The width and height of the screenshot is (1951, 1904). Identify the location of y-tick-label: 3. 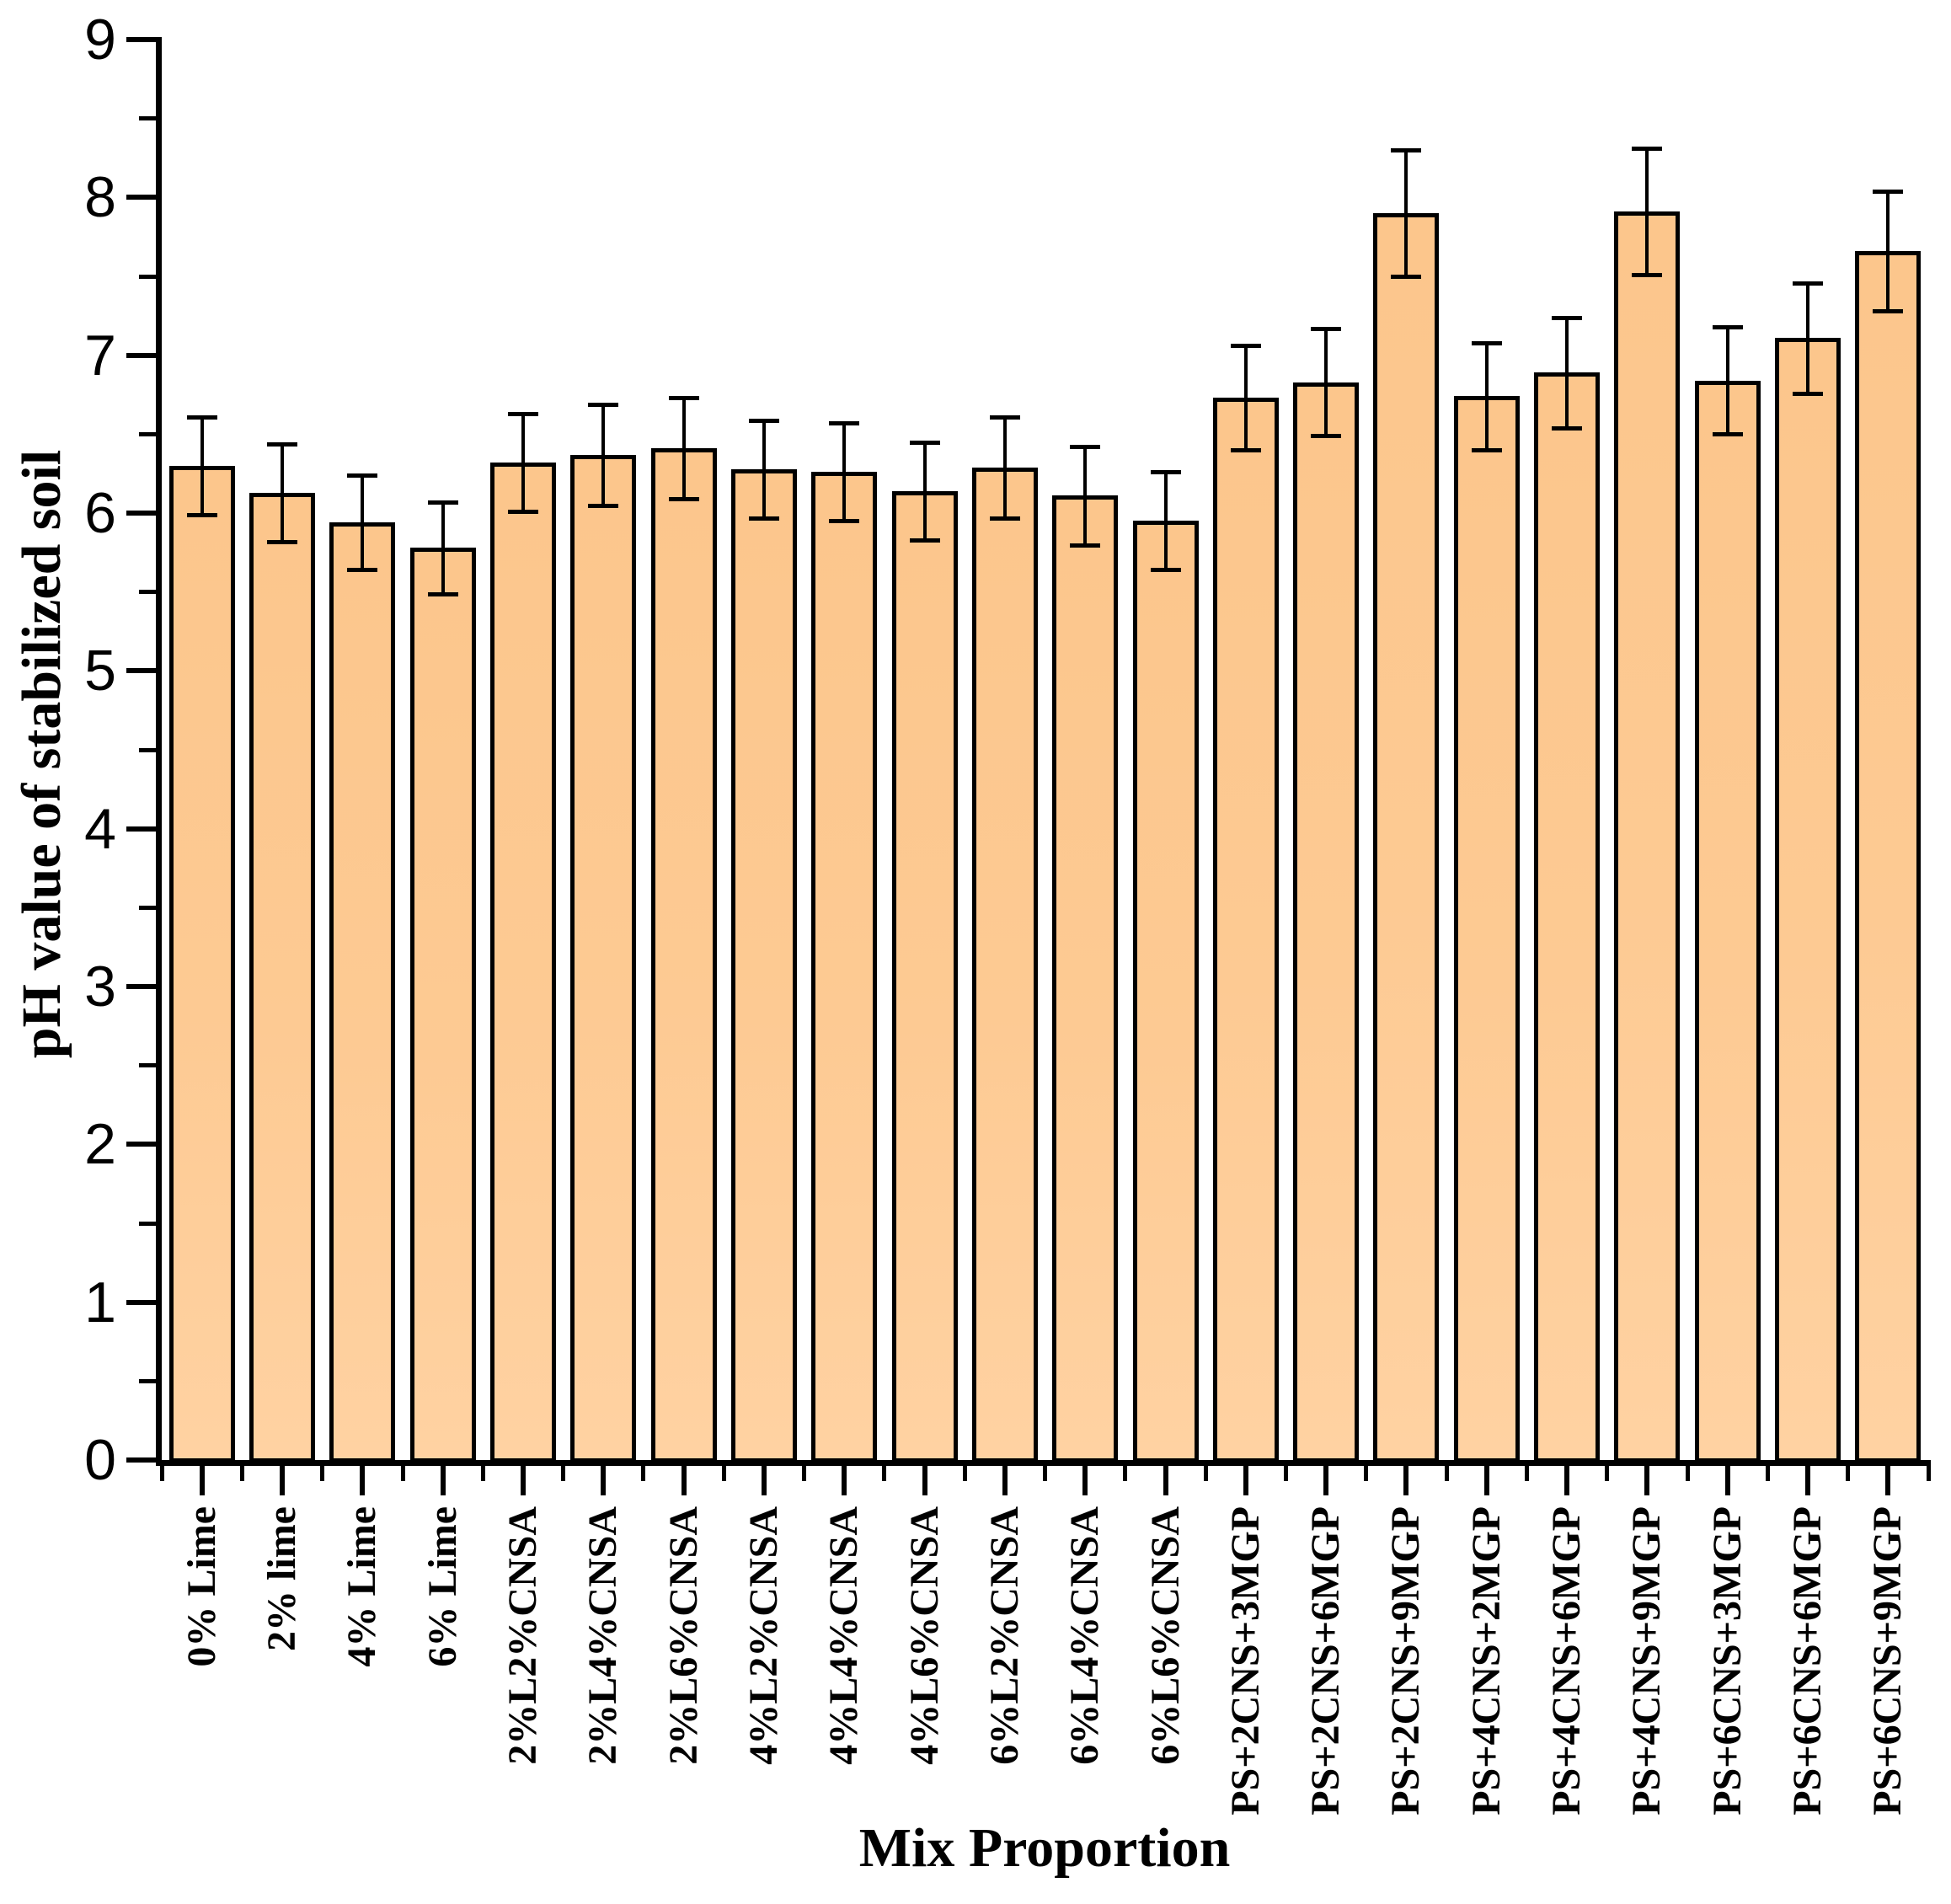
(100, 987).